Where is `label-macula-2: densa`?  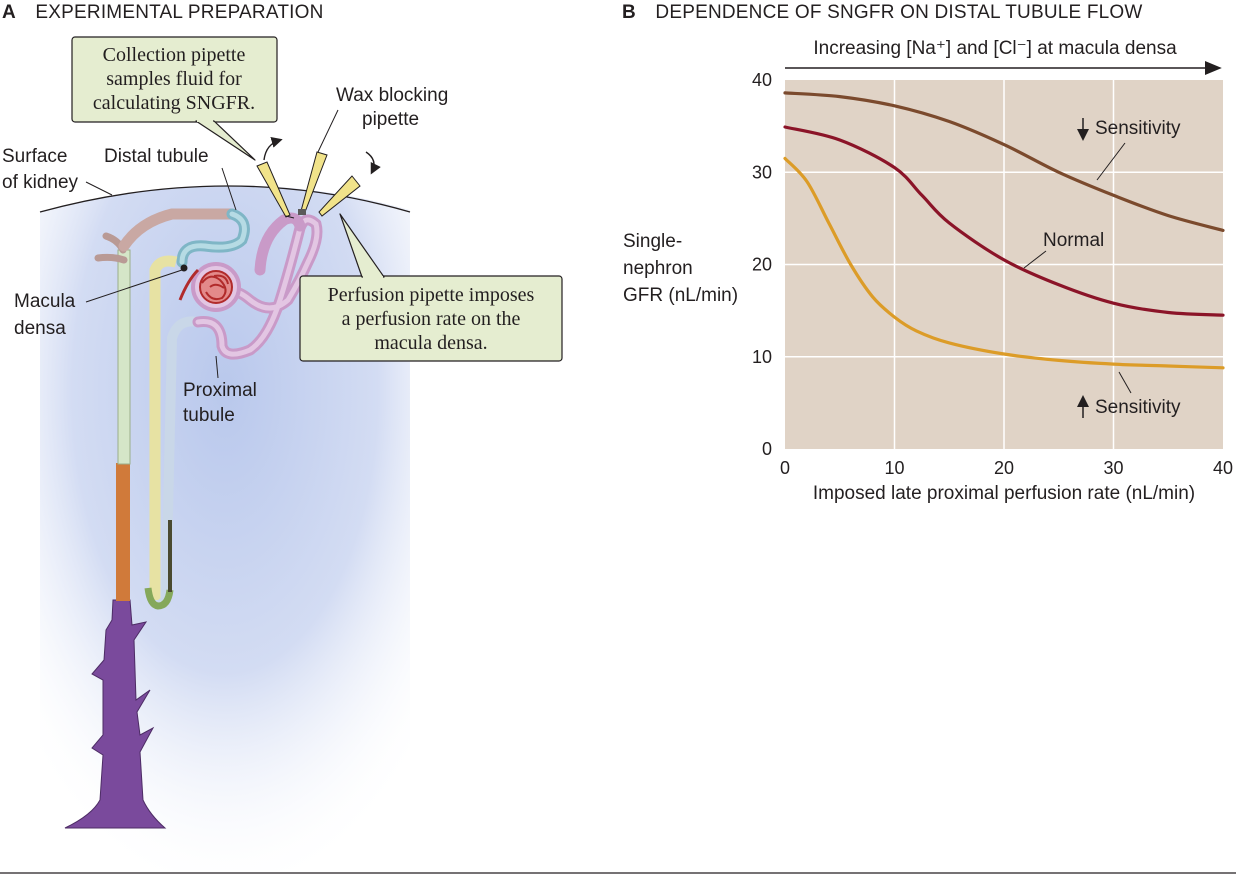 label-macula-2: densa is located at coordinates (40, 328).